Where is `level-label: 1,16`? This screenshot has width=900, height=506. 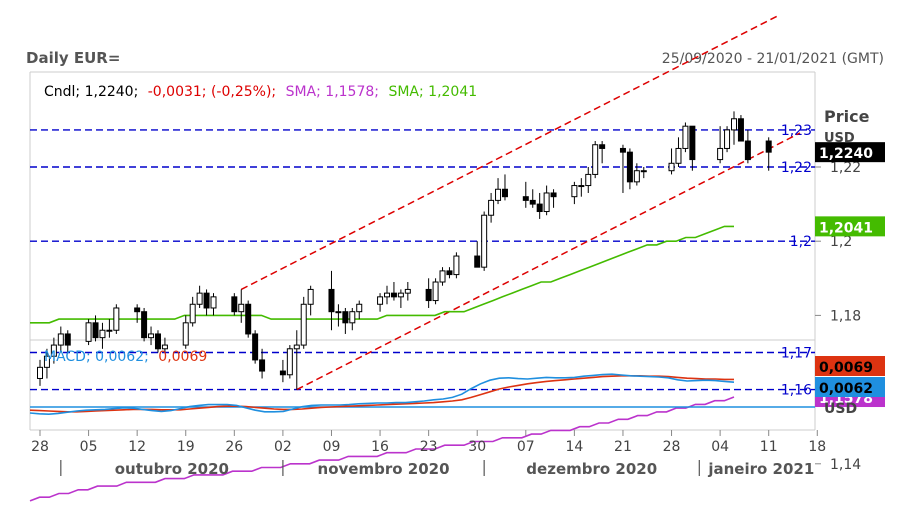 level-label: 1,16 is located at coordinates (796, 391).